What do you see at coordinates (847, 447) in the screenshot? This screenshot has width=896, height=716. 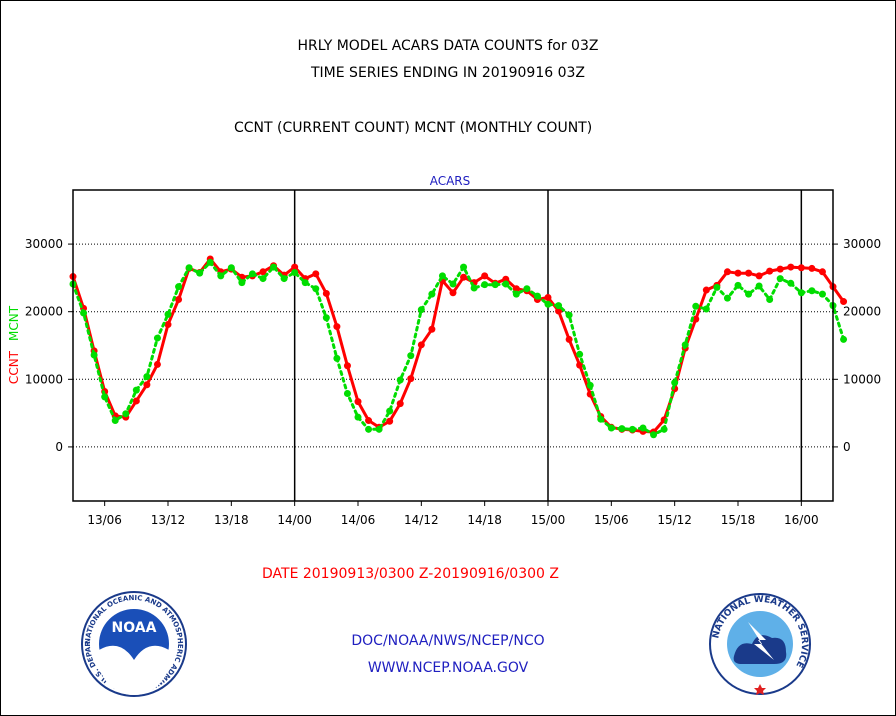 I see `y-tick-label-right: 0` at bounding box center [847, 447].